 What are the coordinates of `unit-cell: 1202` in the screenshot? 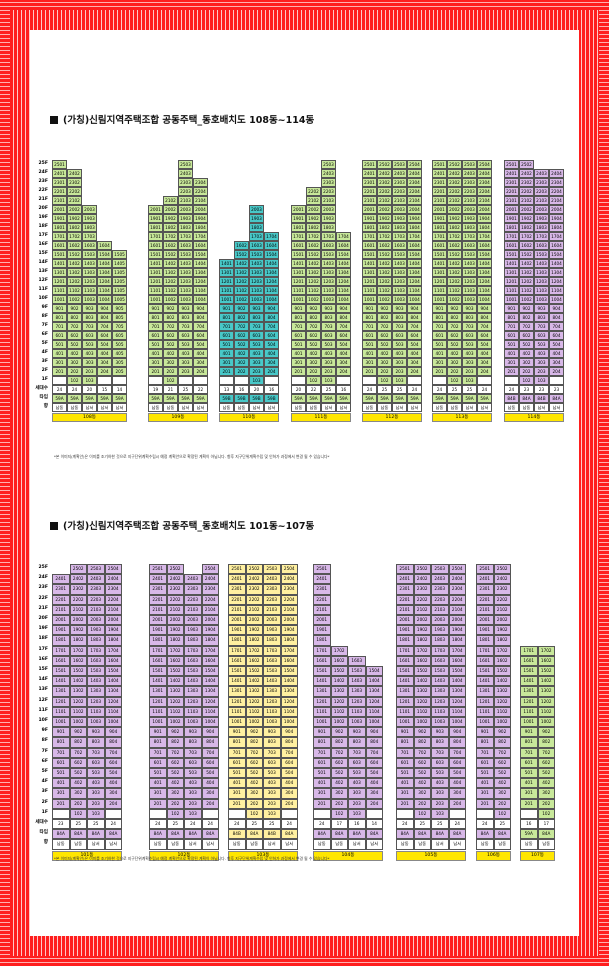 It's located at (241, 281).